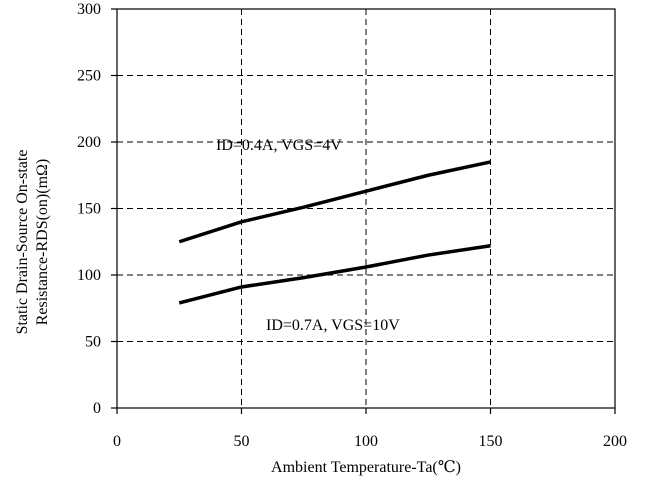 The image size is (645, 481). What do you see at coordinates (615, 441) in the screenshot?
I see `x-tick-label-4: 200` at bounding box center [615, 441].